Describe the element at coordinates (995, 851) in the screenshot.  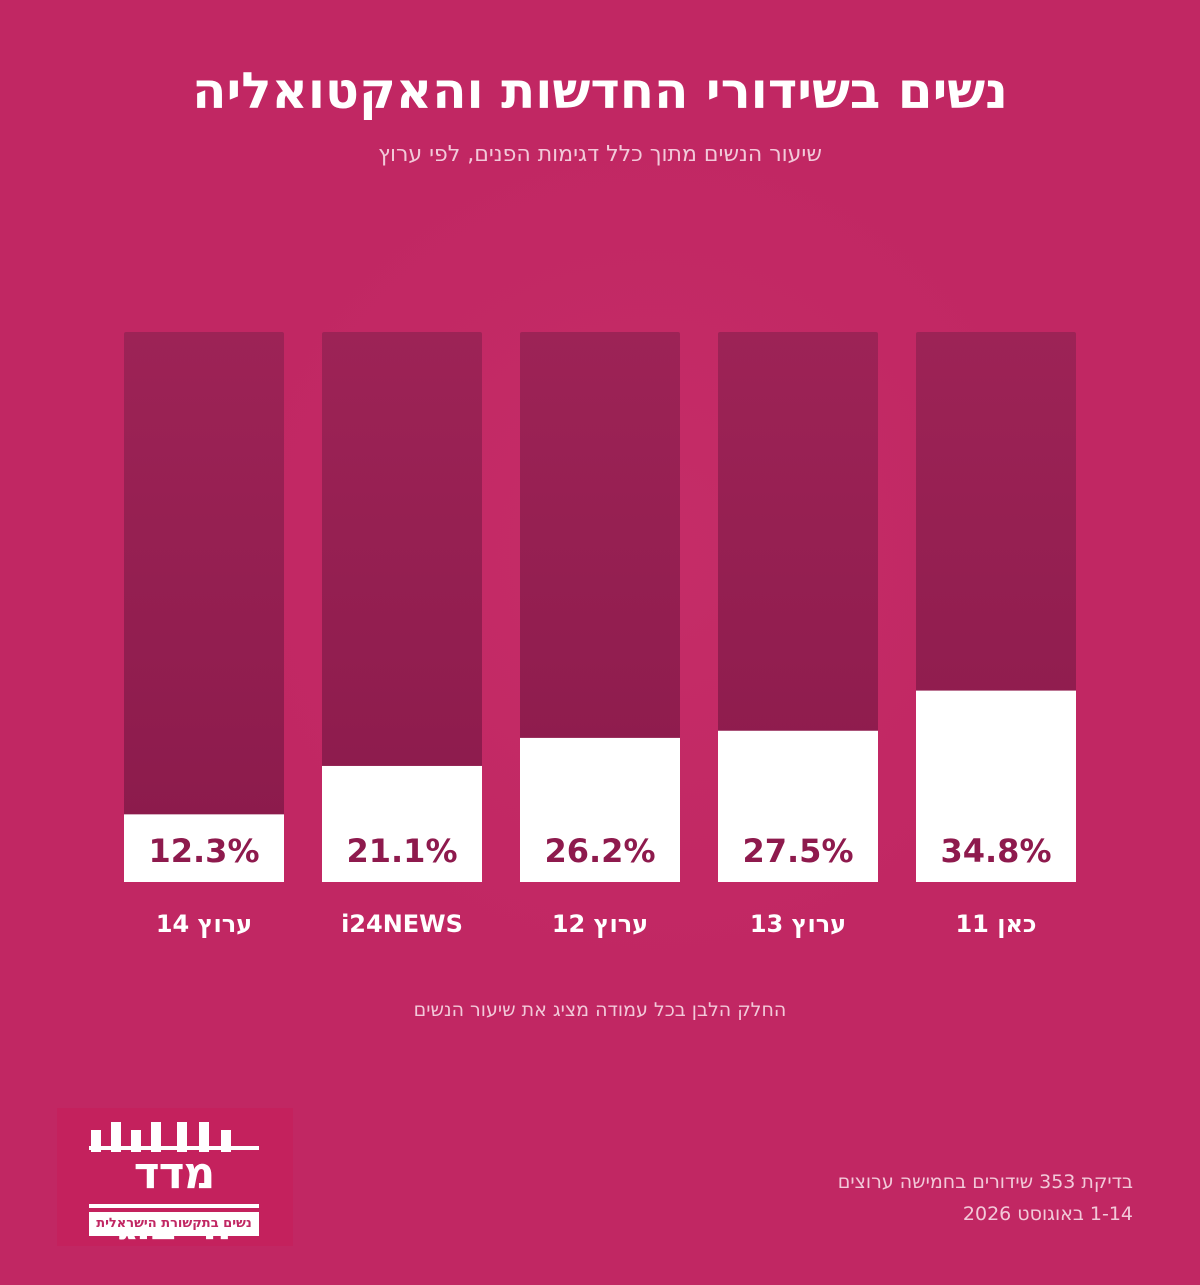
I see `bar-value-label: 34.8%` at that location.